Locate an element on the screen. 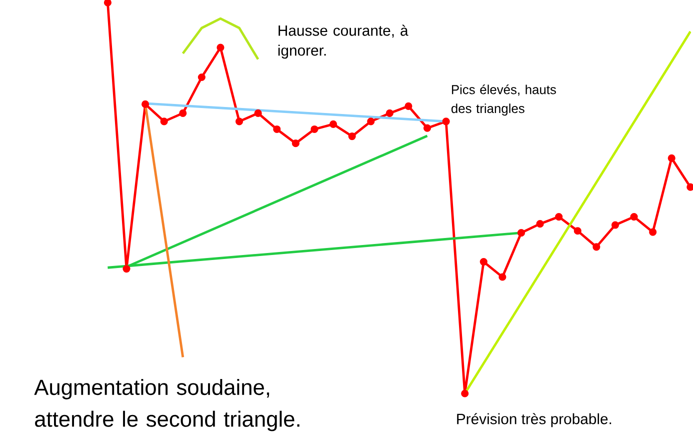  annotation: Pics élevés, hauts des triangles is located at coordinates (503, 100).